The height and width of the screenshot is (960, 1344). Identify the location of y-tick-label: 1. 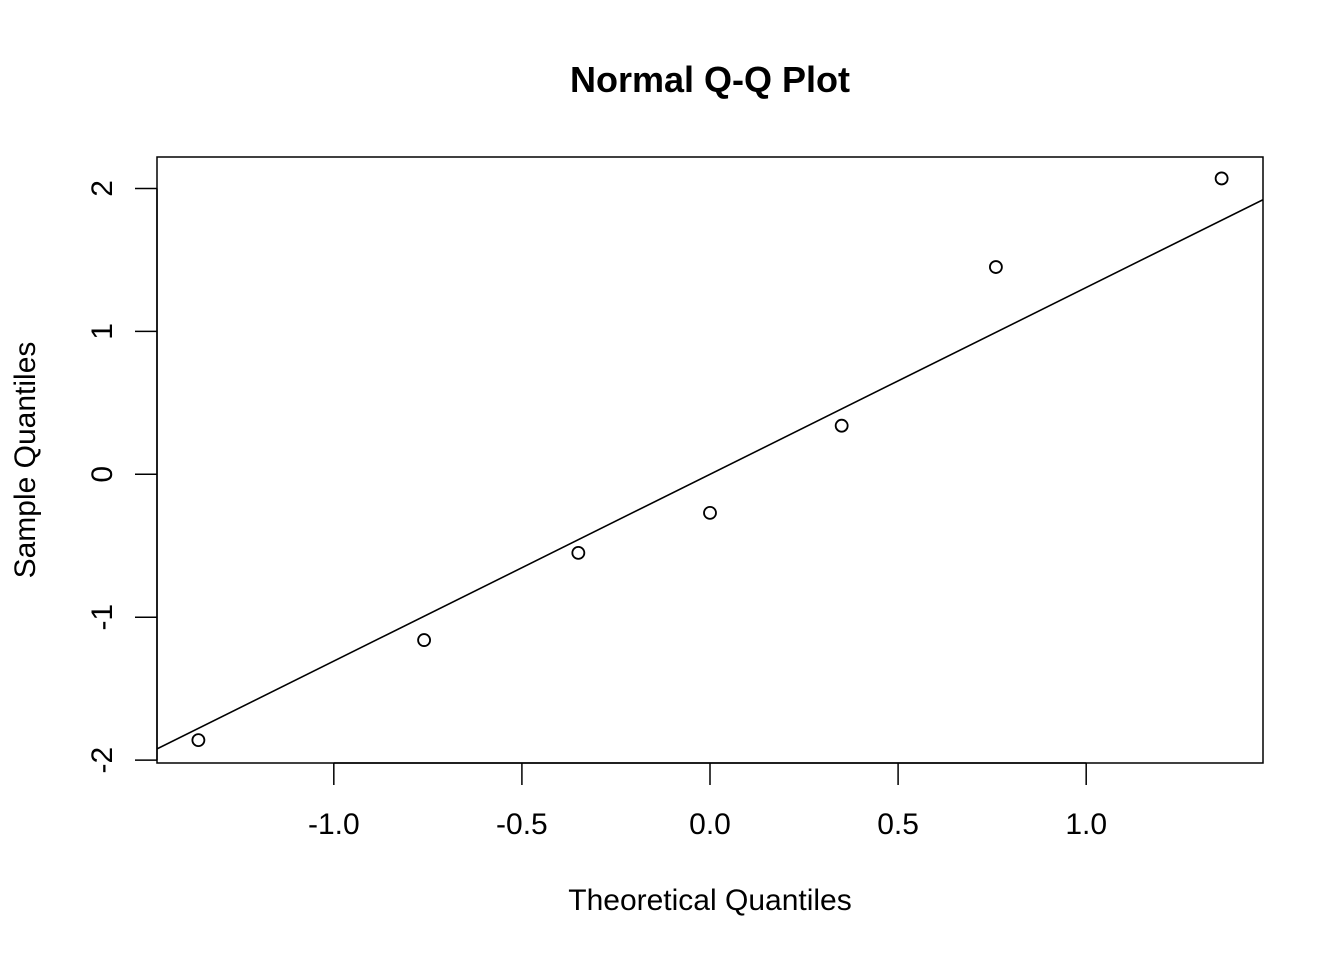
(102, 331).